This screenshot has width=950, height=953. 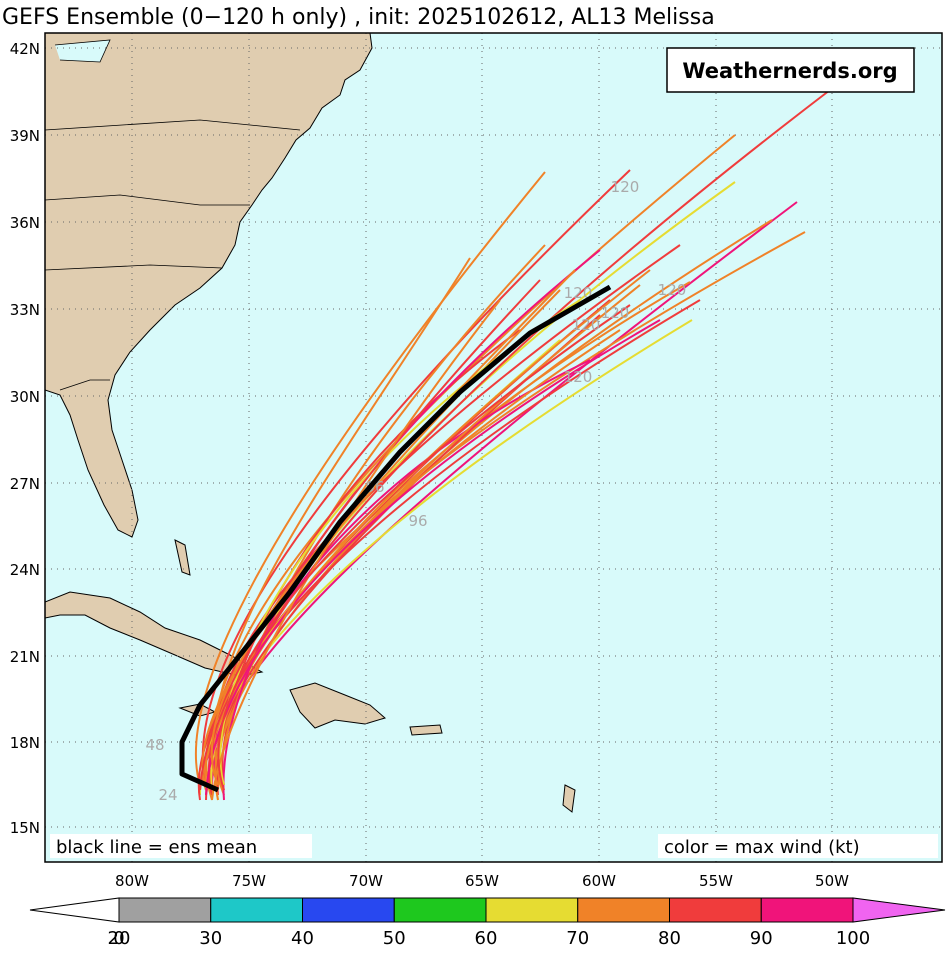 What do you see at coordinates (569, 798) in the screenshot?
I see `lesser-antilles` at bounding box center [569, 798].